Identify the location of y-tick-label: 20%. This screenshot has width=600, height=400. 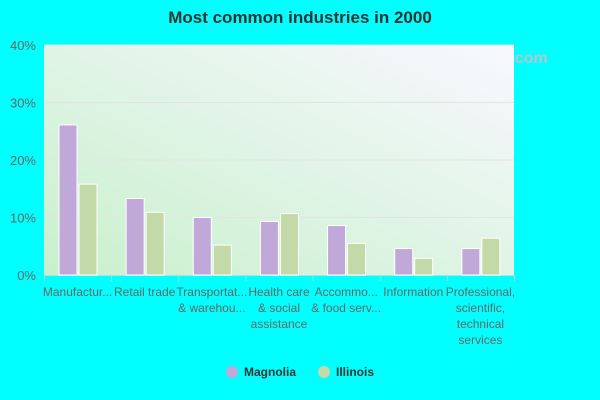
(23, 160).